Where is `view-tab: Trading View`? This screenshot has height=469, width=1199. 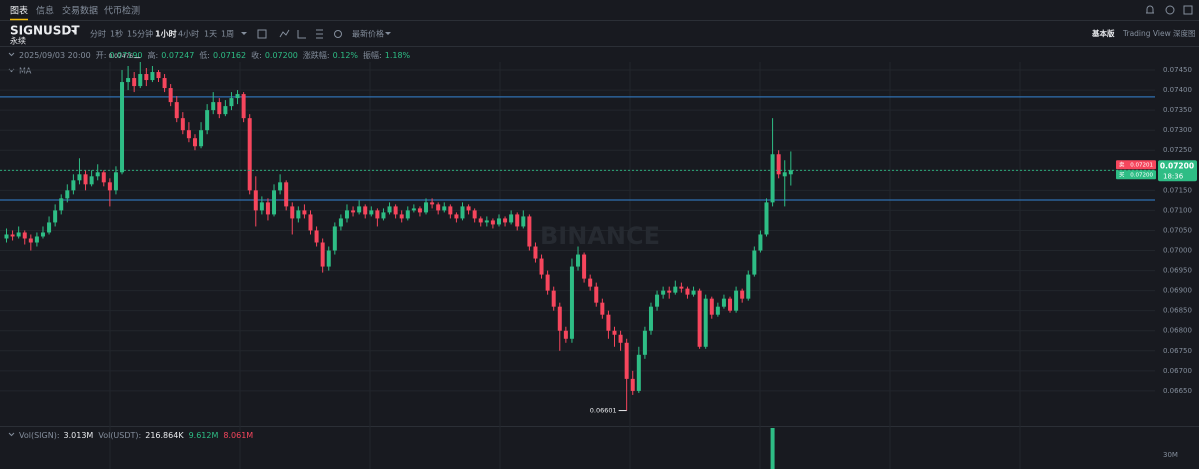
view-tab: Trading View is located at coordinates (1146, 33).